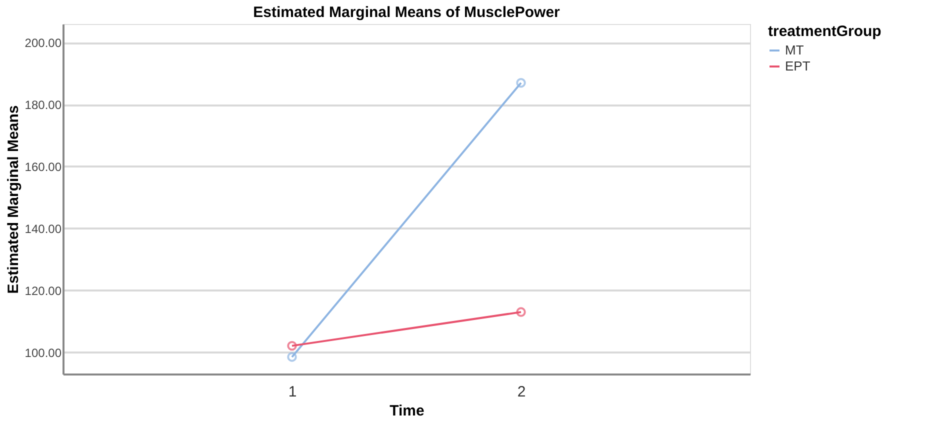 This screenshot has width=941, height=441. What do you see at coordinates (43, 291) in the screenshot?
I see `y-tick-label: 120.00` at bounding box center [43, 291].